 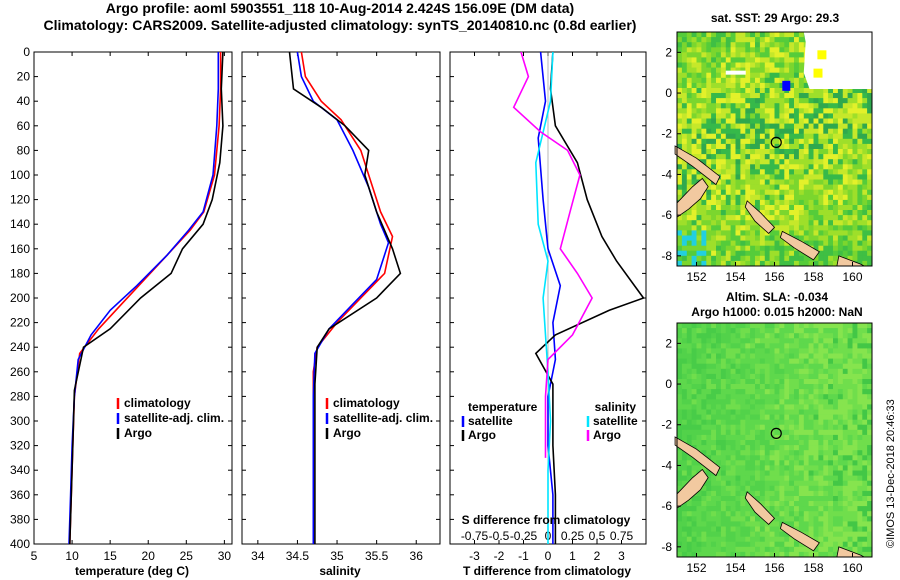 I want to click on map-x-tick-label: 152, so click(x=696, y=277).